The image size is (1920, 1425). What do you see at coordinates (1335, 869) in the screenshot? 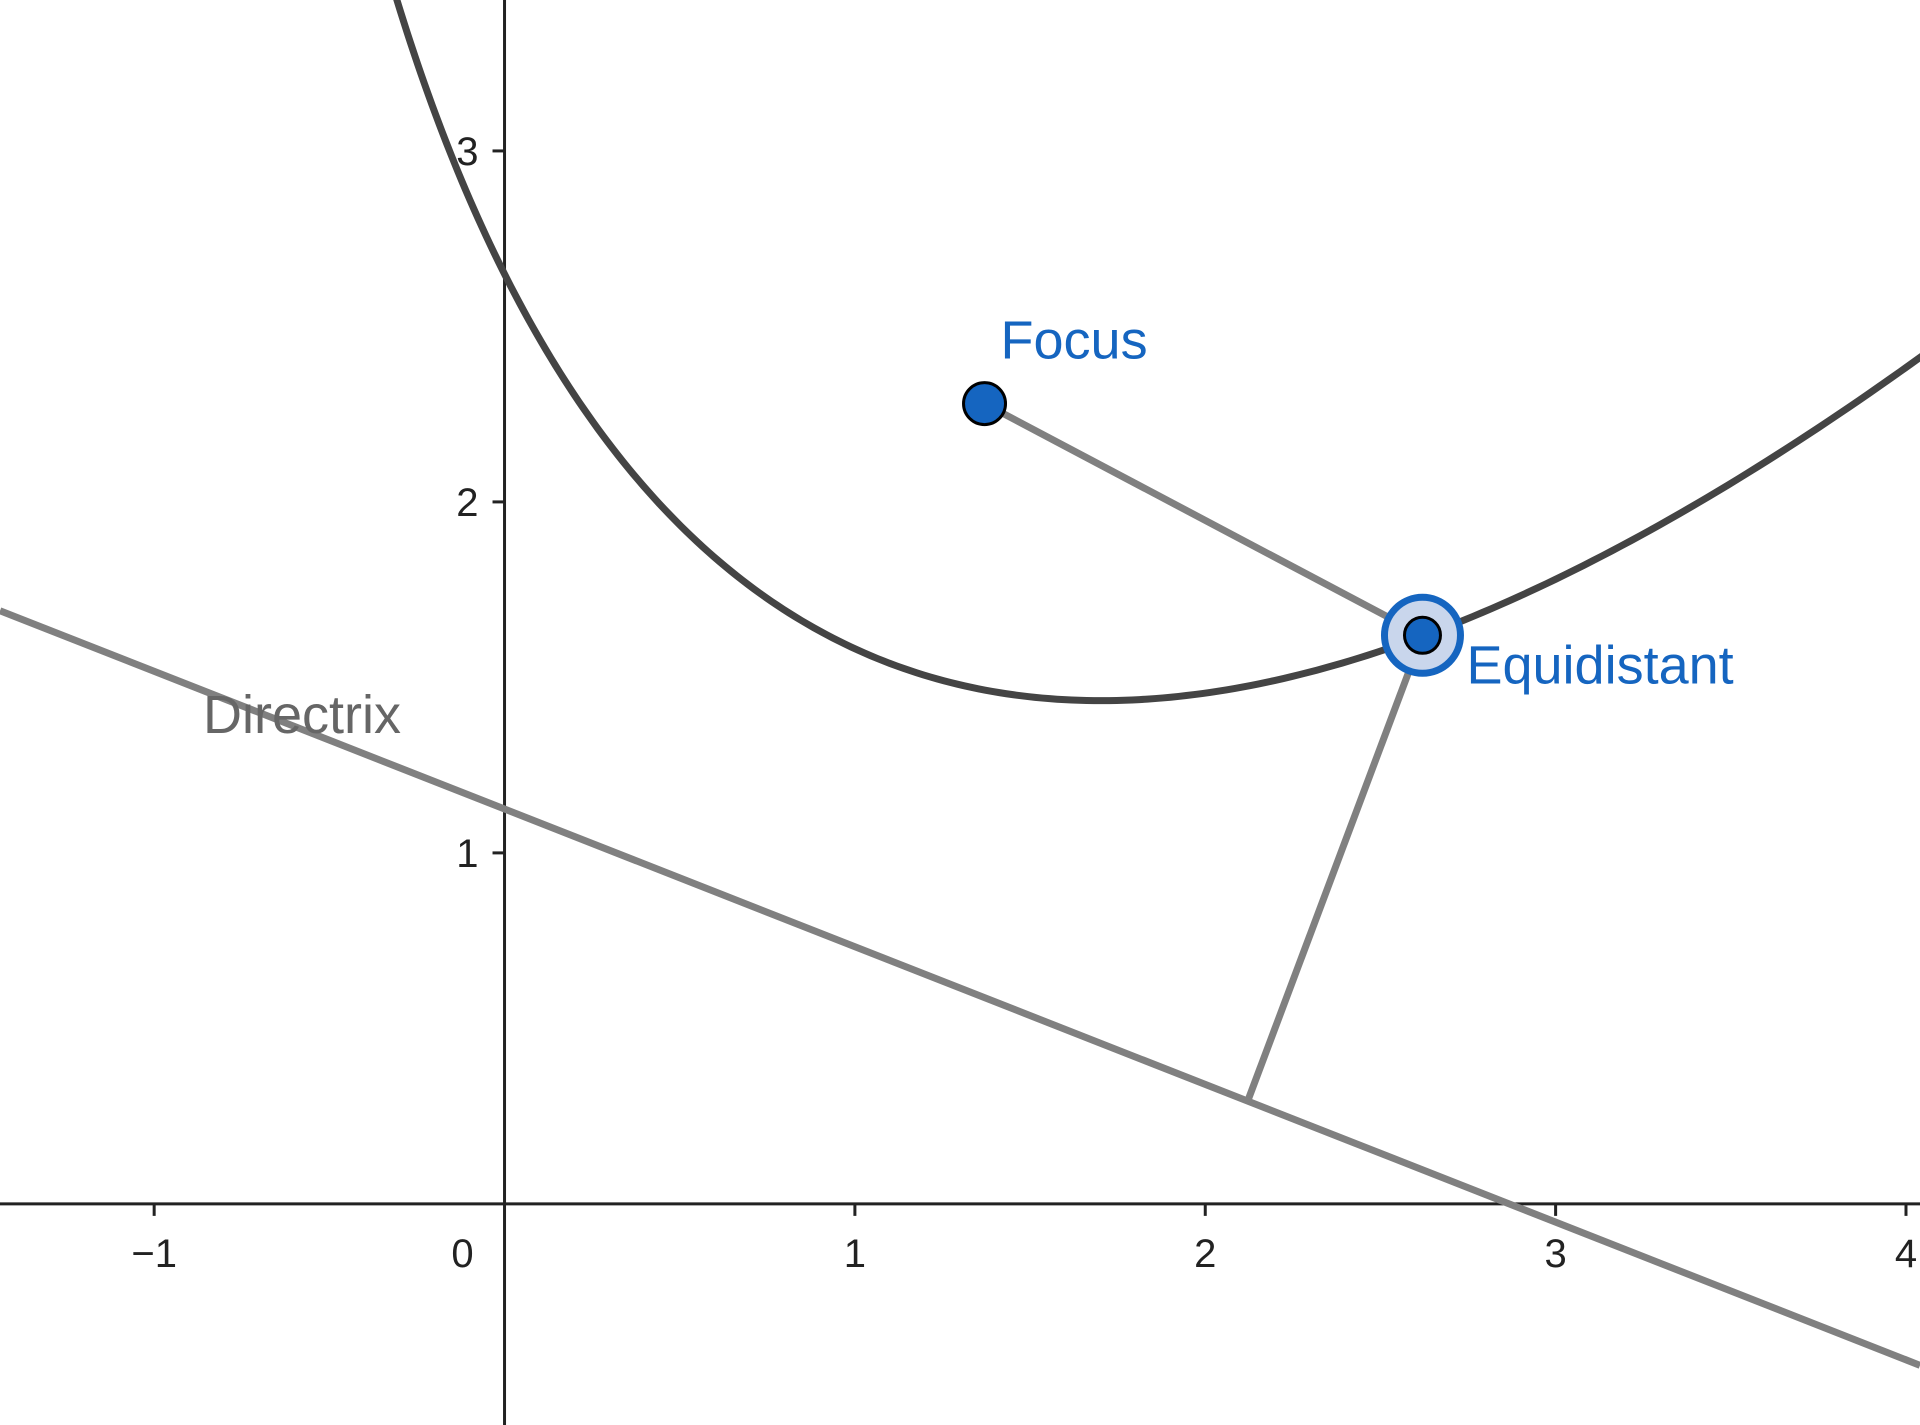
I see `directrix-segment` at bounding box center [1335, 869].